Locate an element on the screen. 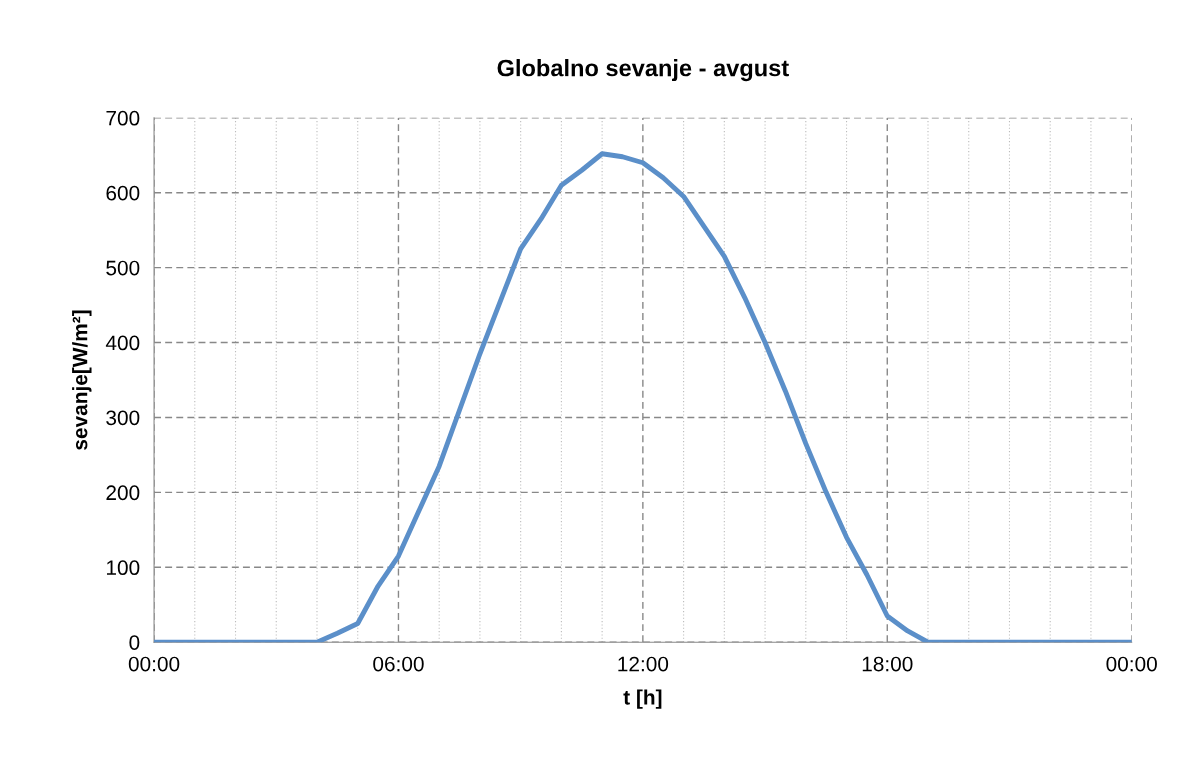  x-tick-label: 12:00 is located at coordinates (643, 664).